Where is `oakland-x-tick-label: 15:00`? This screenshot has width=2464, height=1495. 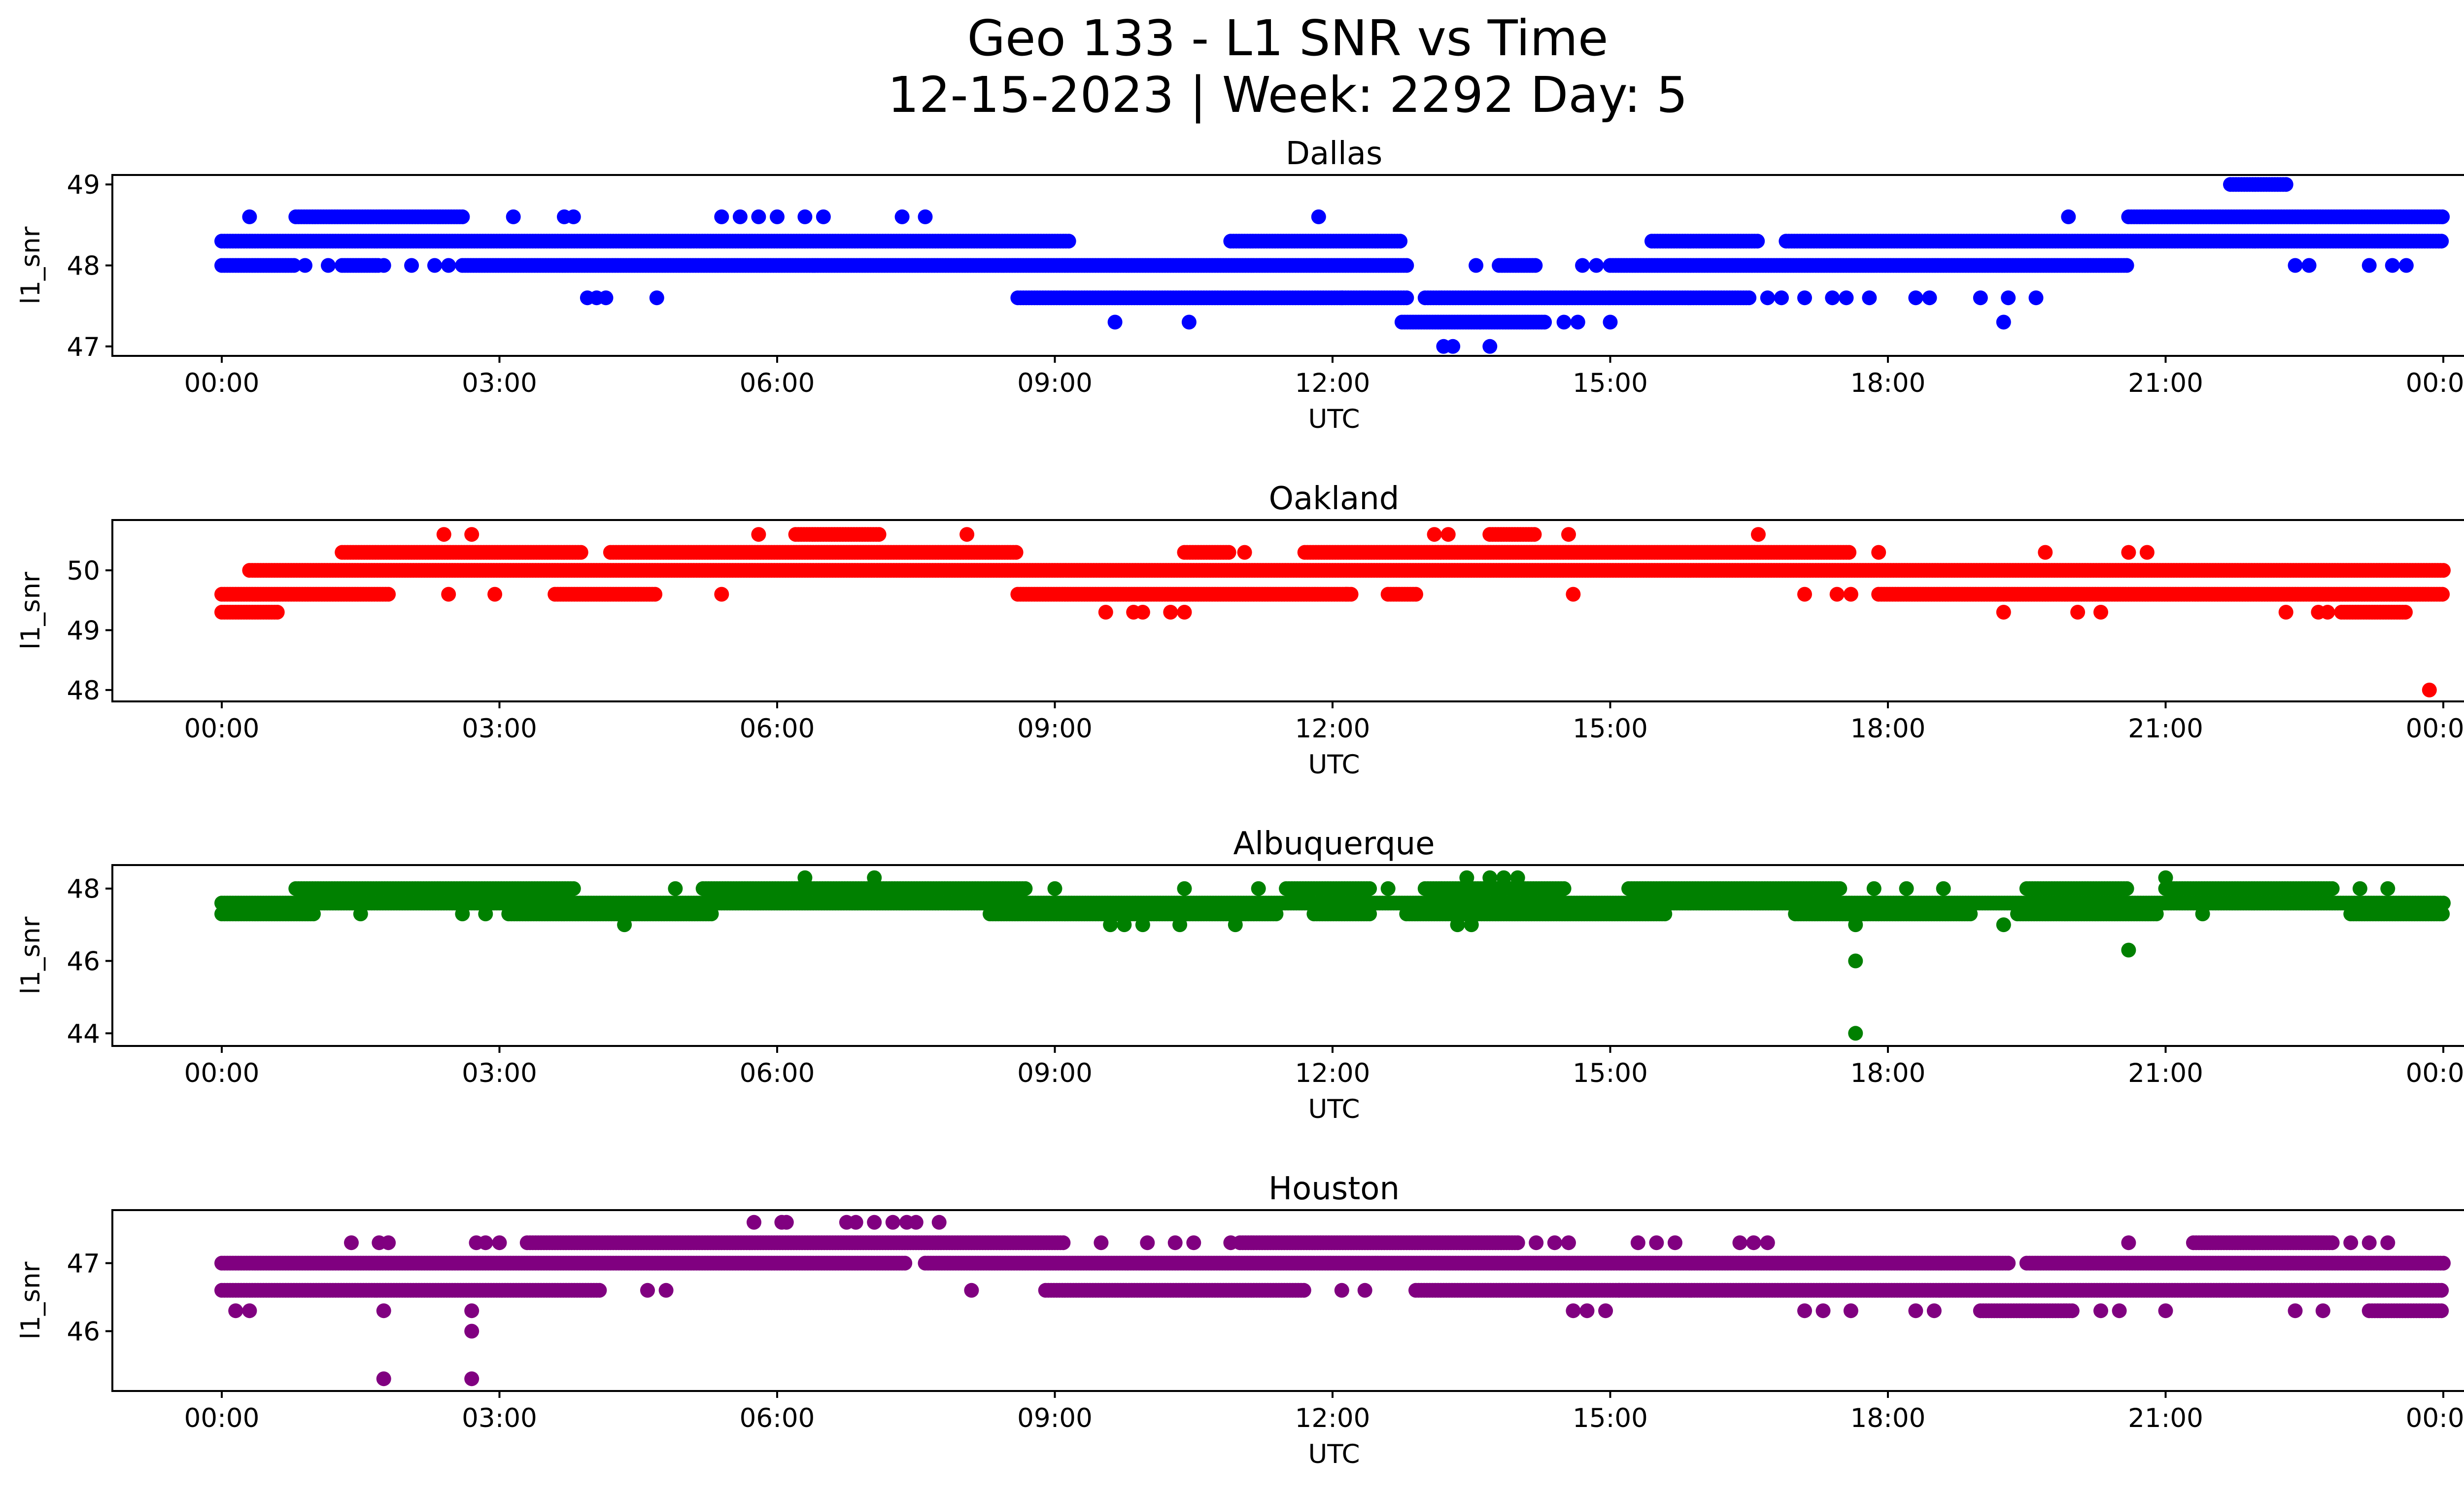 oakland-x-tick-label: 15:00 is located at coordinates (1610, 729).